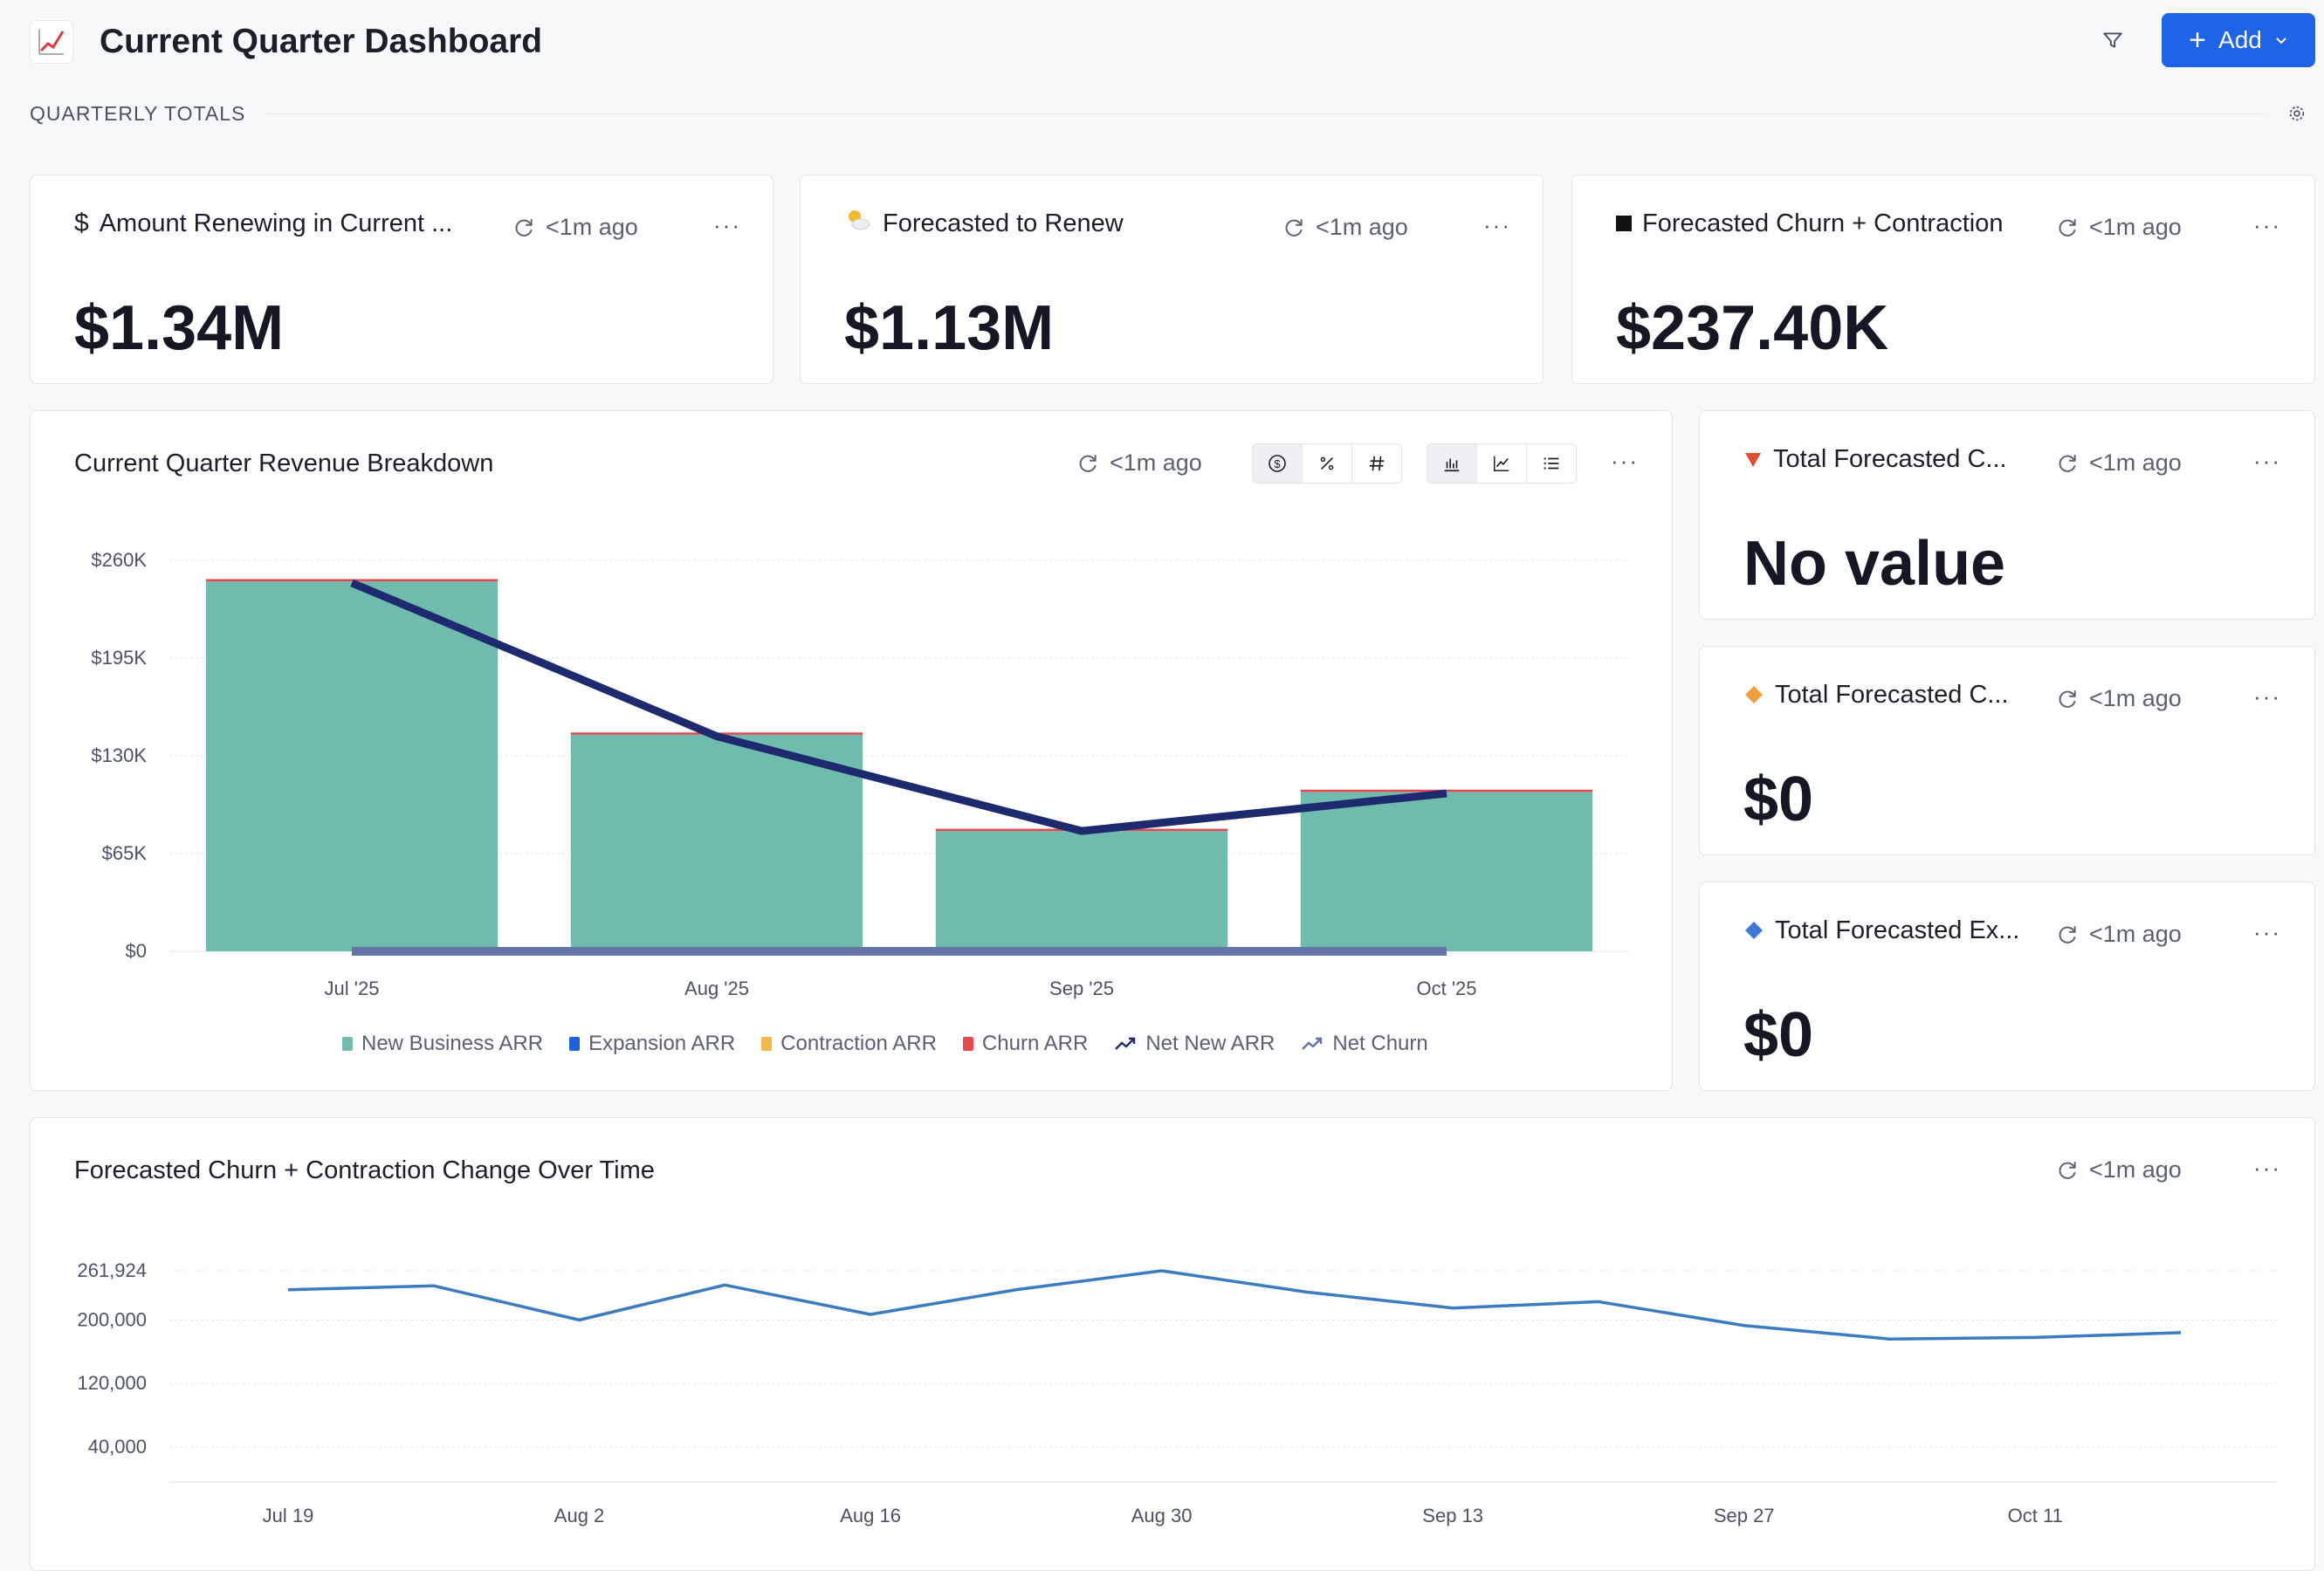 The width and height of the screenshot is (2324, 1571). I want to click on y-tick-label: 40,000, so click(117, 1447).